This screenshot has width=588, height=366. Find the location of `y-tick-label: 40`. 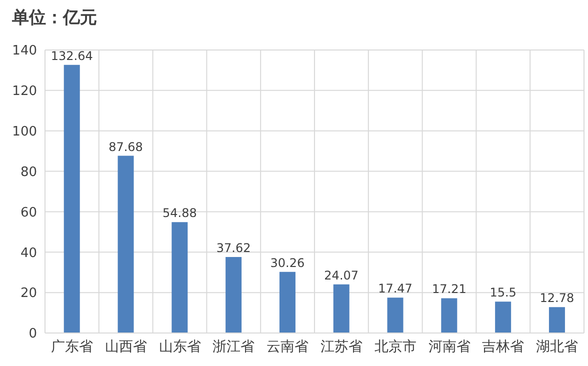

y-tick-label: 40 is located at coordinates (28, 253).